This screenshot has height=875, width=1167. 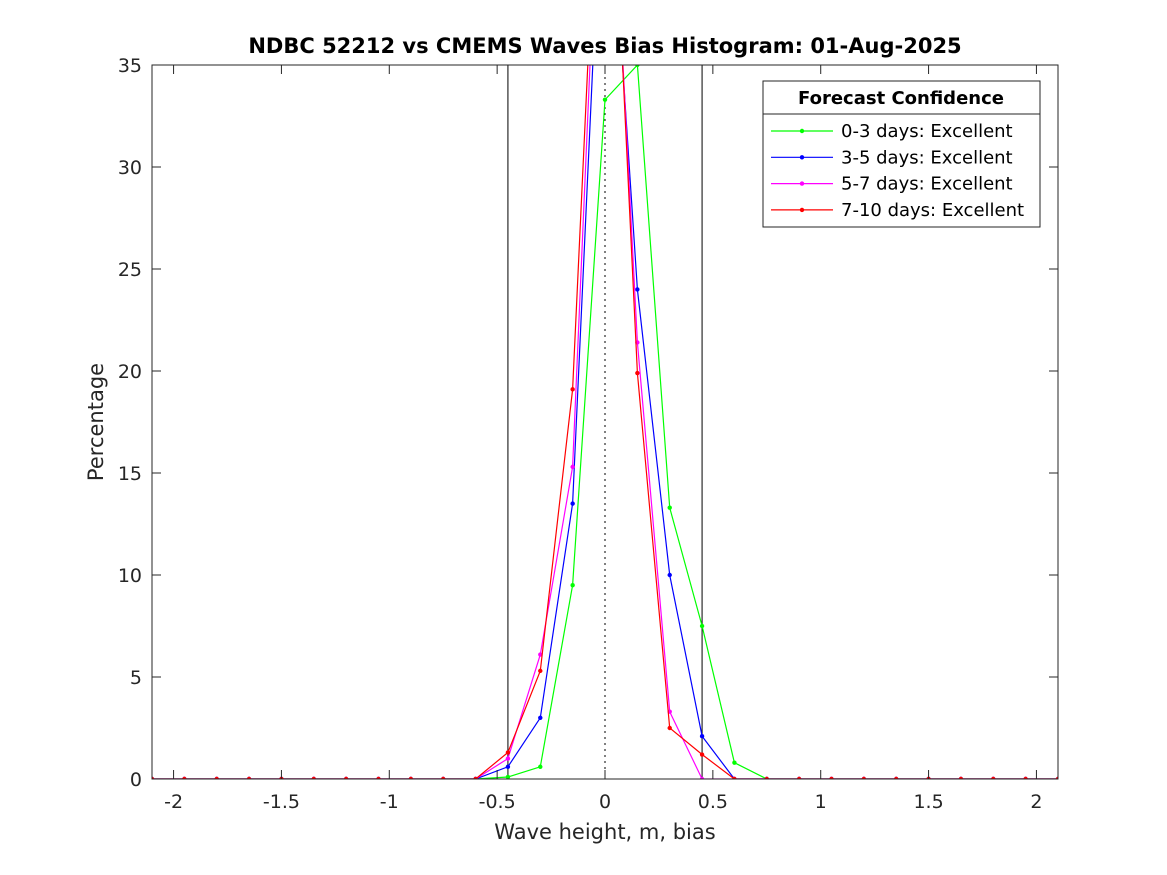 What do you see at coordinates (928, 802) in the screenshot?
I see `x-tick-label: 1.5` at bounding box center [928, 802].